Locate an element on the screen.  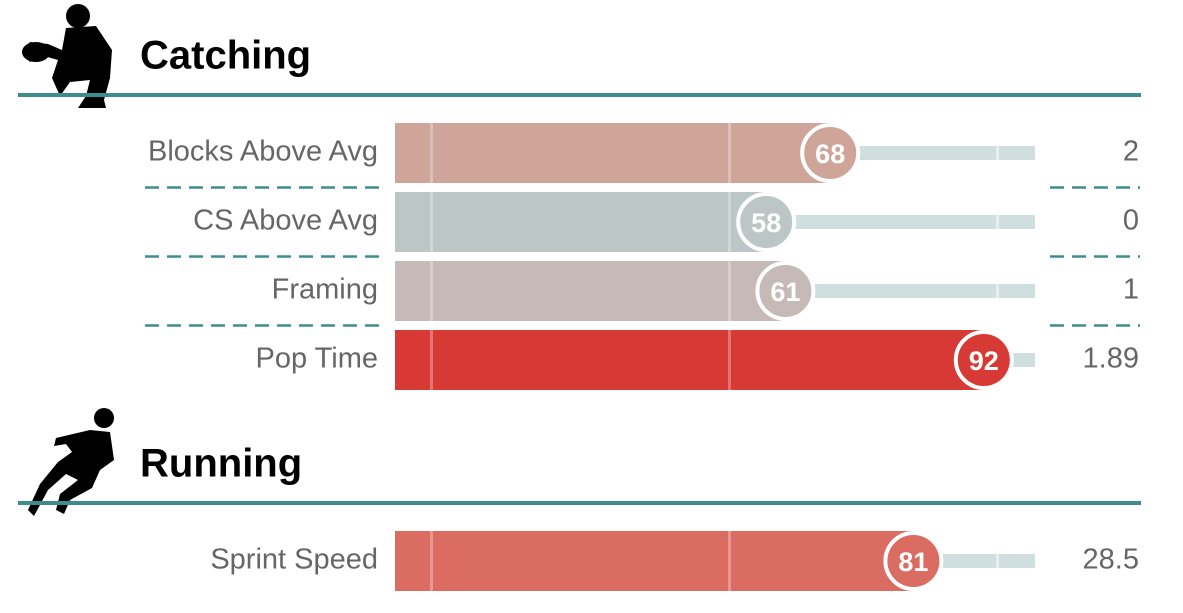
percentile-label: 81 is located at coordinates (913, 562).